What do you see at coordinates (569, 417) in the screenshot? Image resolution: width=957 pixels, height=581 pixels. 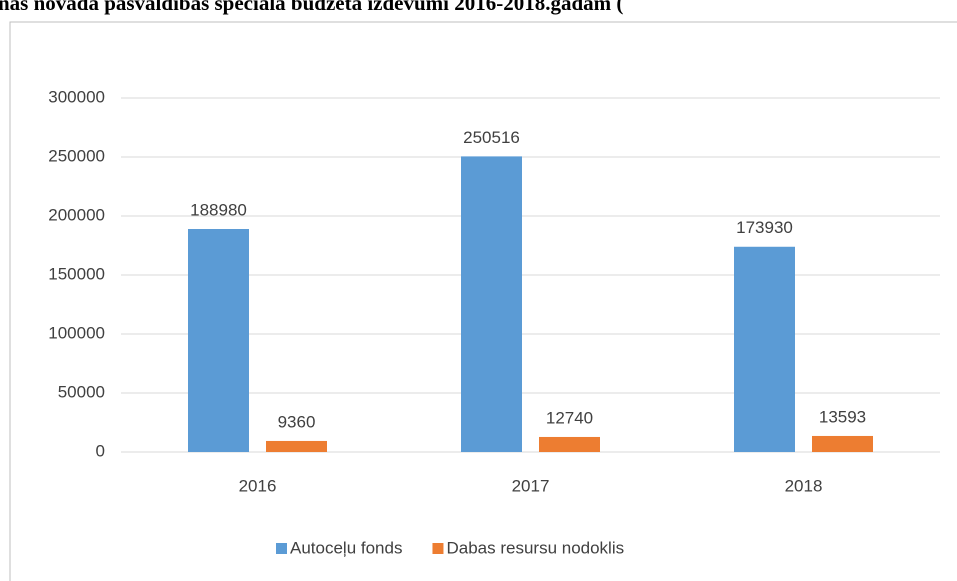 I see `data-label: 12740` at bounding box center [569, 417].